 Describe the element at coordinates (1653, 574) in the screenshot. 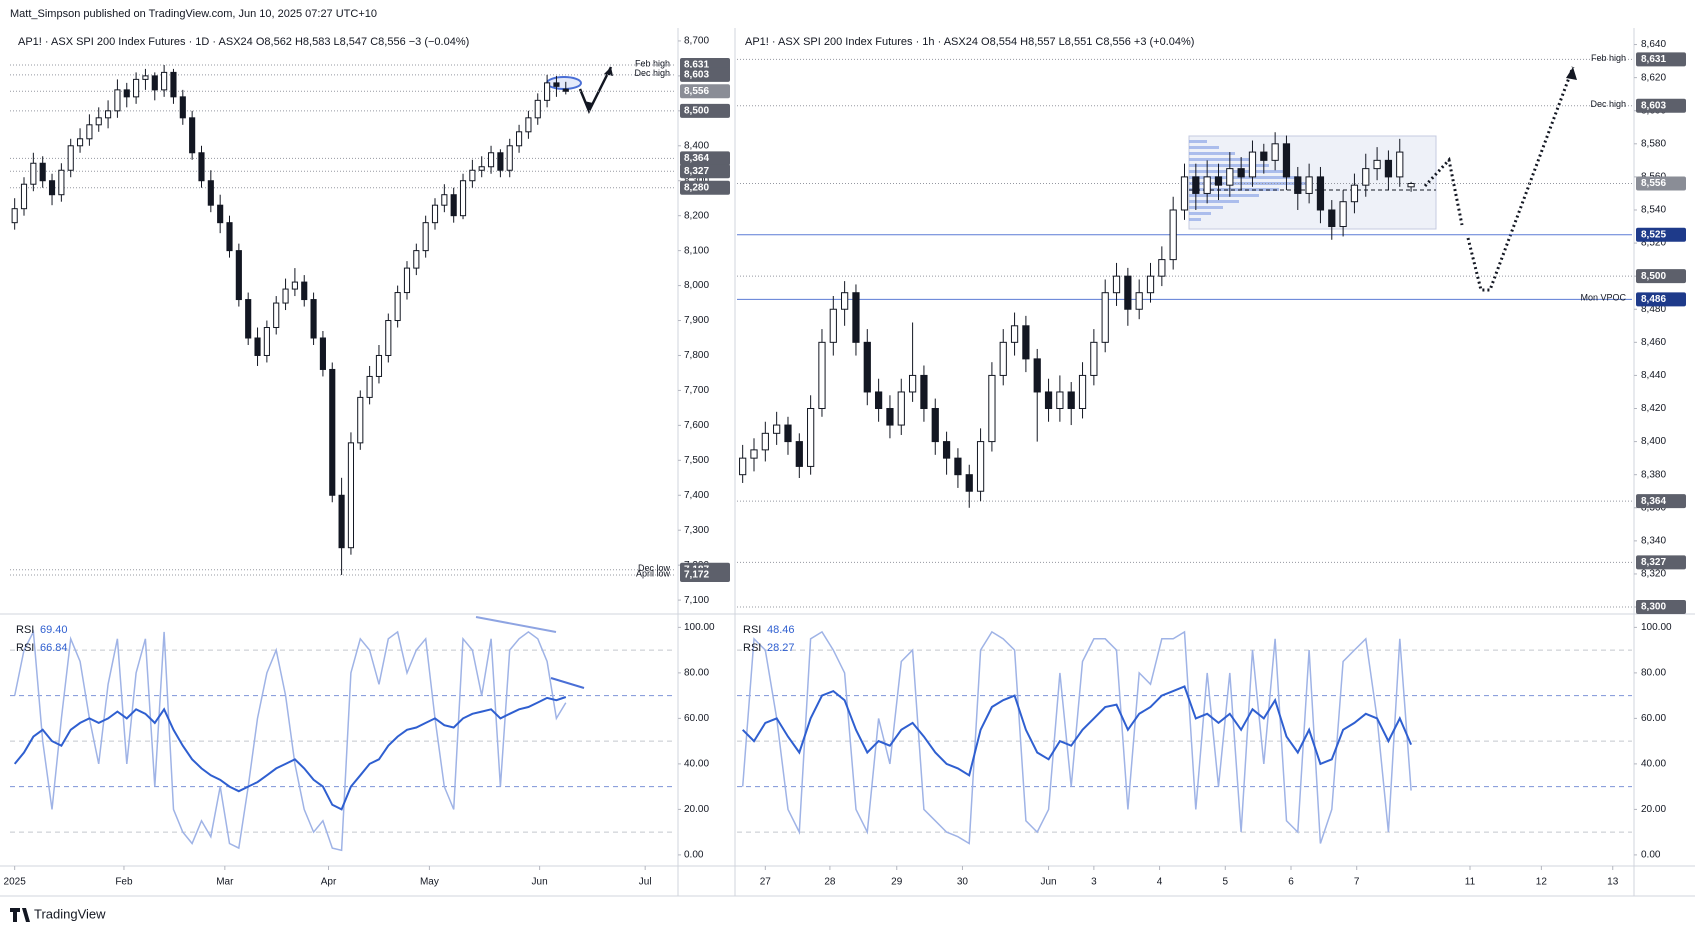

I see `y-tick-label: 8,320` at that location.